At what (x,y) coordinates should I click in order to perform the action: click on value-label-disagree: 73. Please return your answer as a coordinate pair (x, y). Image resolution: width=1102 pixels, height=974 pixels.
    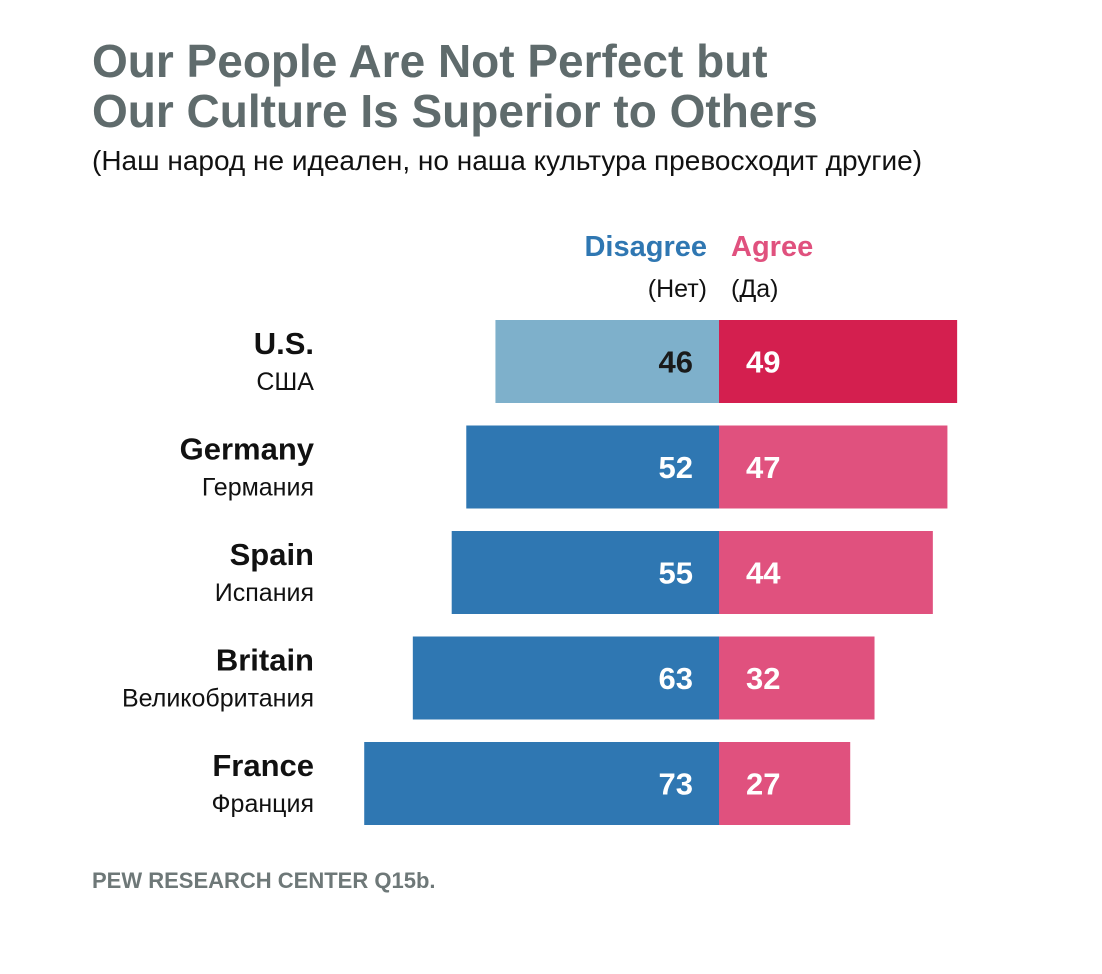
    Looking at the image, I should click on (676, 784).